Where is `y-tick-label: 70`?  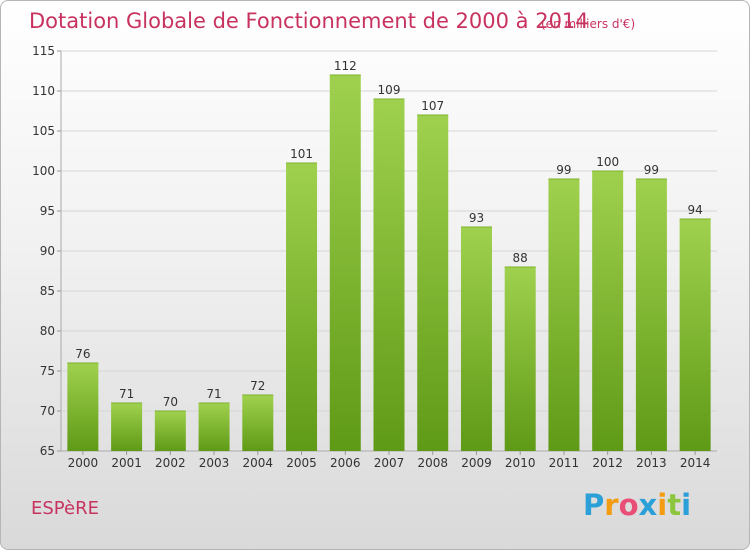
y-tick-label: 70 is located at coordinates (47, 411).